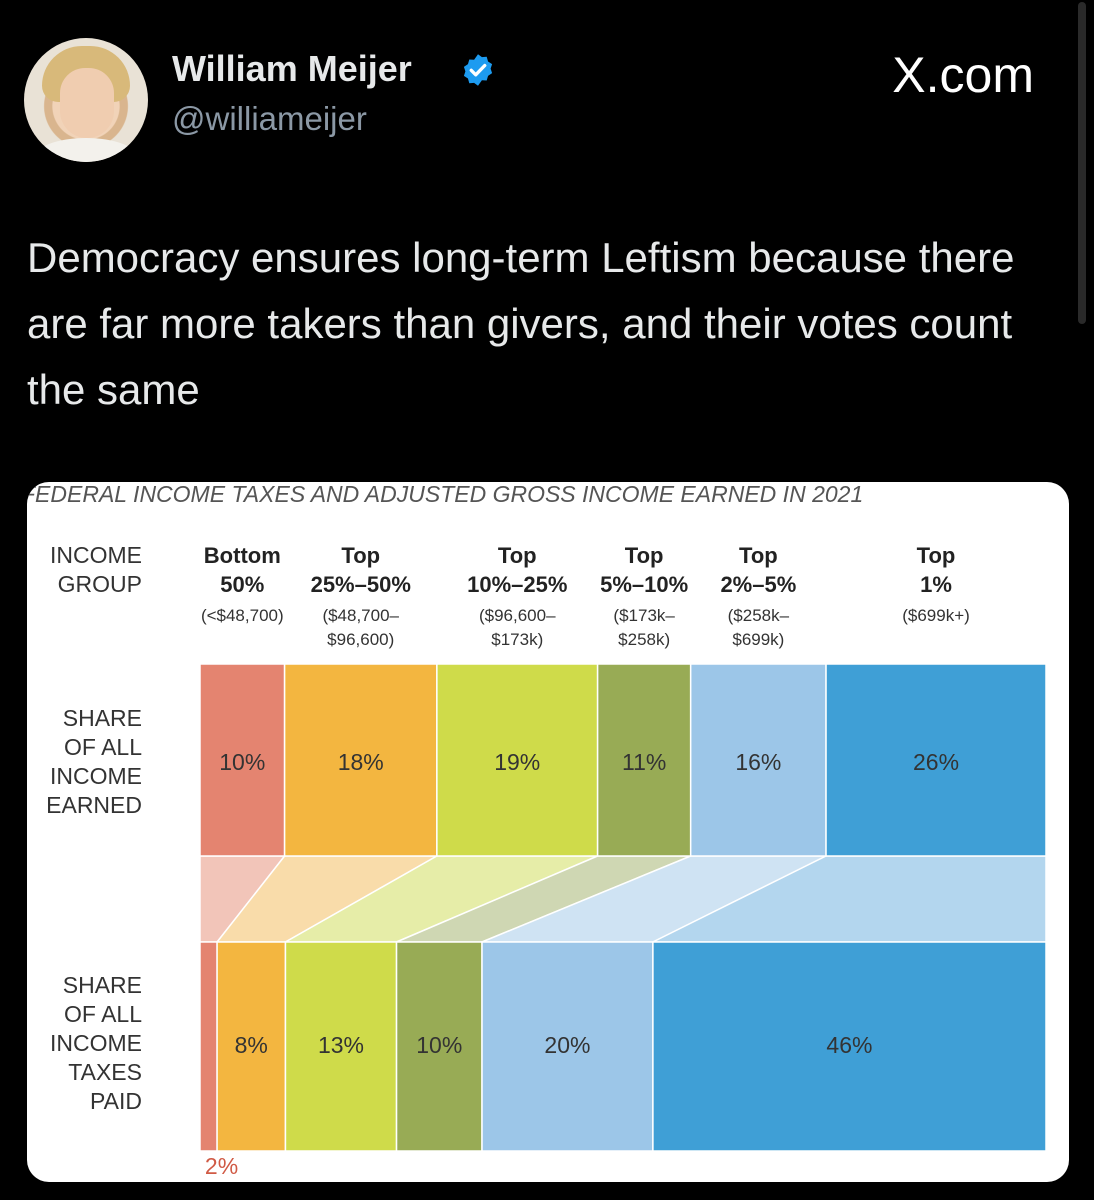  Describe the element at coordinates (759, 615) in the screenshot. I see `category-range-label: ($258k–` at that location.